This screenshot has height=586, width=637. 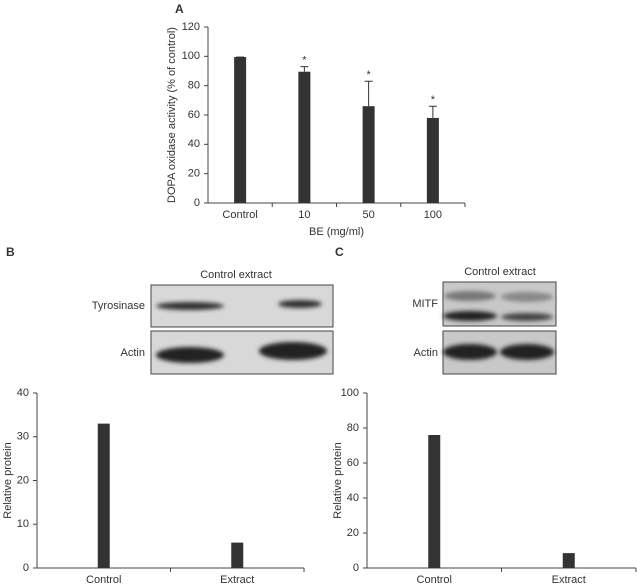 I want to click on panel-label: B, so click(x=10, y=252).